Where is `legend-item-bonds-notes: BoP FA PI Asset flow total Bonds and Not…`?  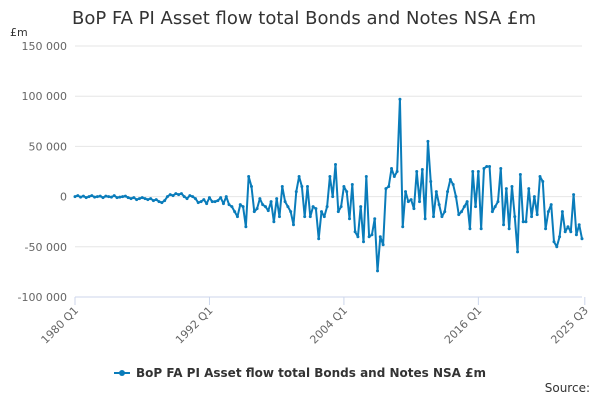
legend-item-bonds-notes: BoP FA PI Asset flow total Bonds and Not… is located at coordinates (300, 373).